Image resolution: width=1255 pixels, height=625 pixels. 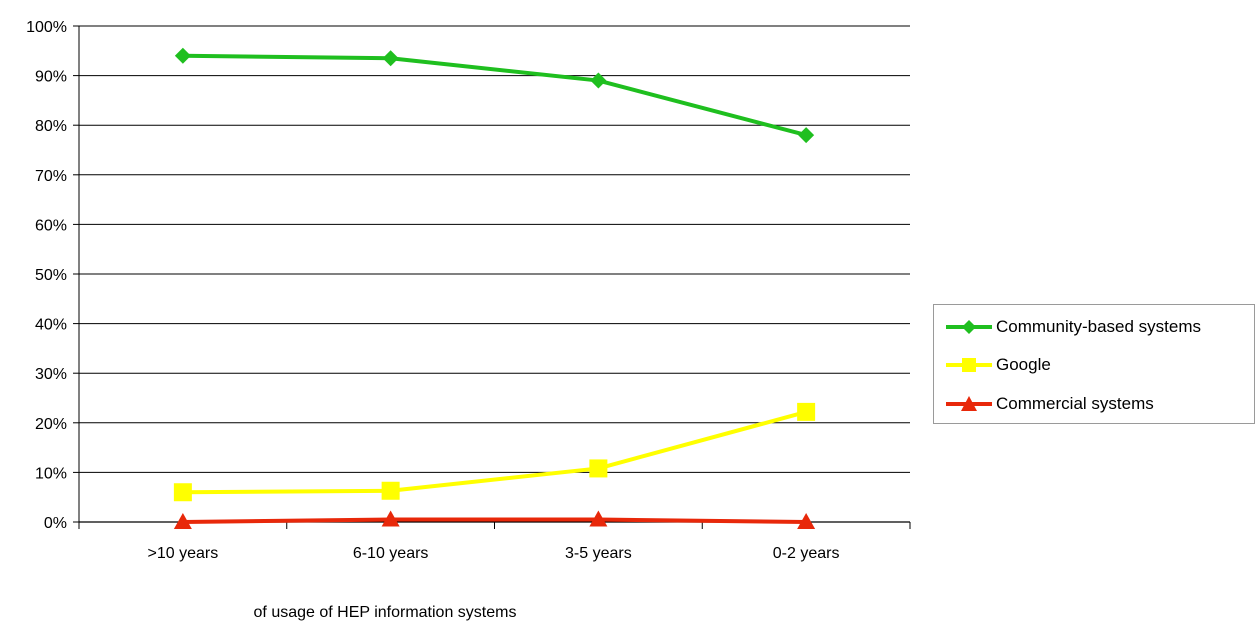 I want to click on legend-label-commercial: Commercial systems, so click(x=1075, y=403).